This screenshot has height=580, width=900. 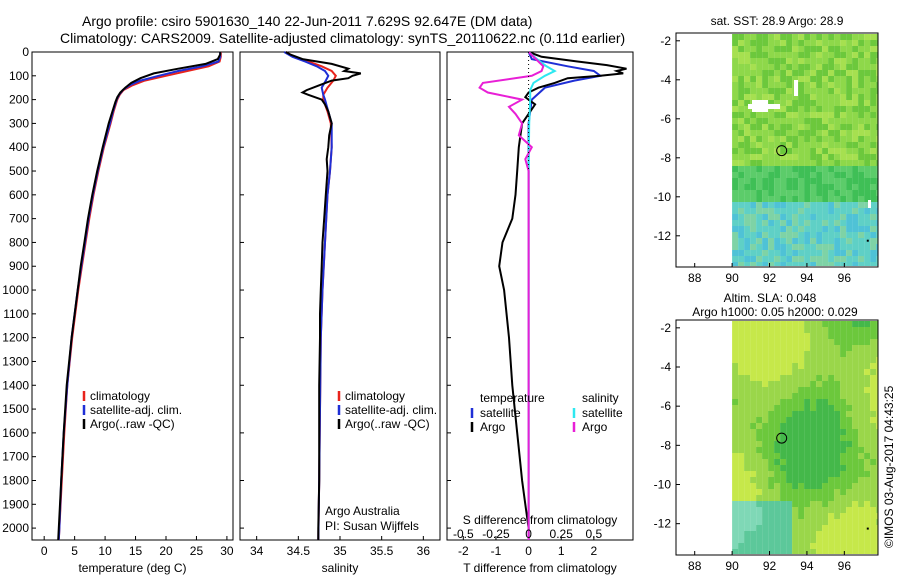 I want to click on x-tick-label-s: -0.5, so click(x=463, y=534).